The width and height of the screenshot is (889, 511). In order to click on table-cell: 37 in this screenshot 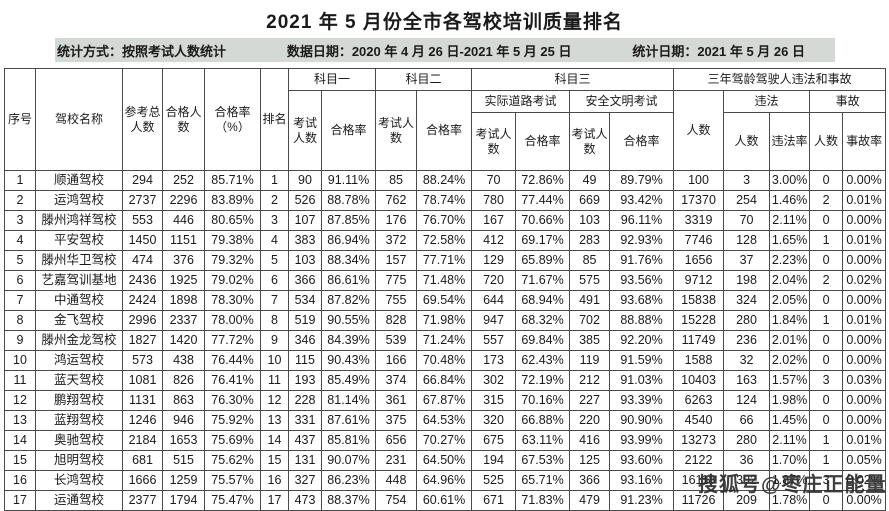, I will do `click(747, 260)`.